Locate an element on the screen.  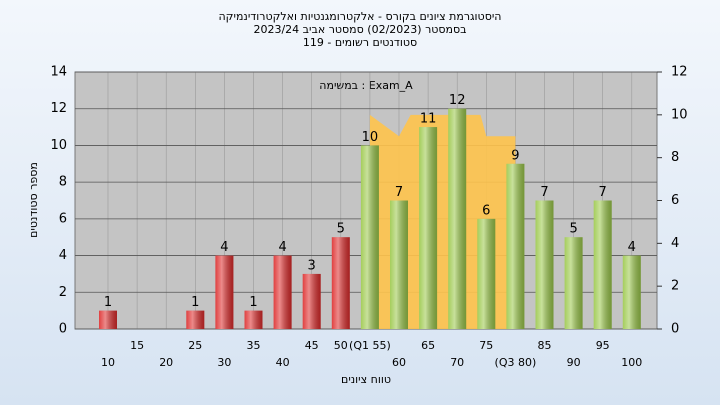
y-tick-label: 2 is located at coordinates (63, 292).